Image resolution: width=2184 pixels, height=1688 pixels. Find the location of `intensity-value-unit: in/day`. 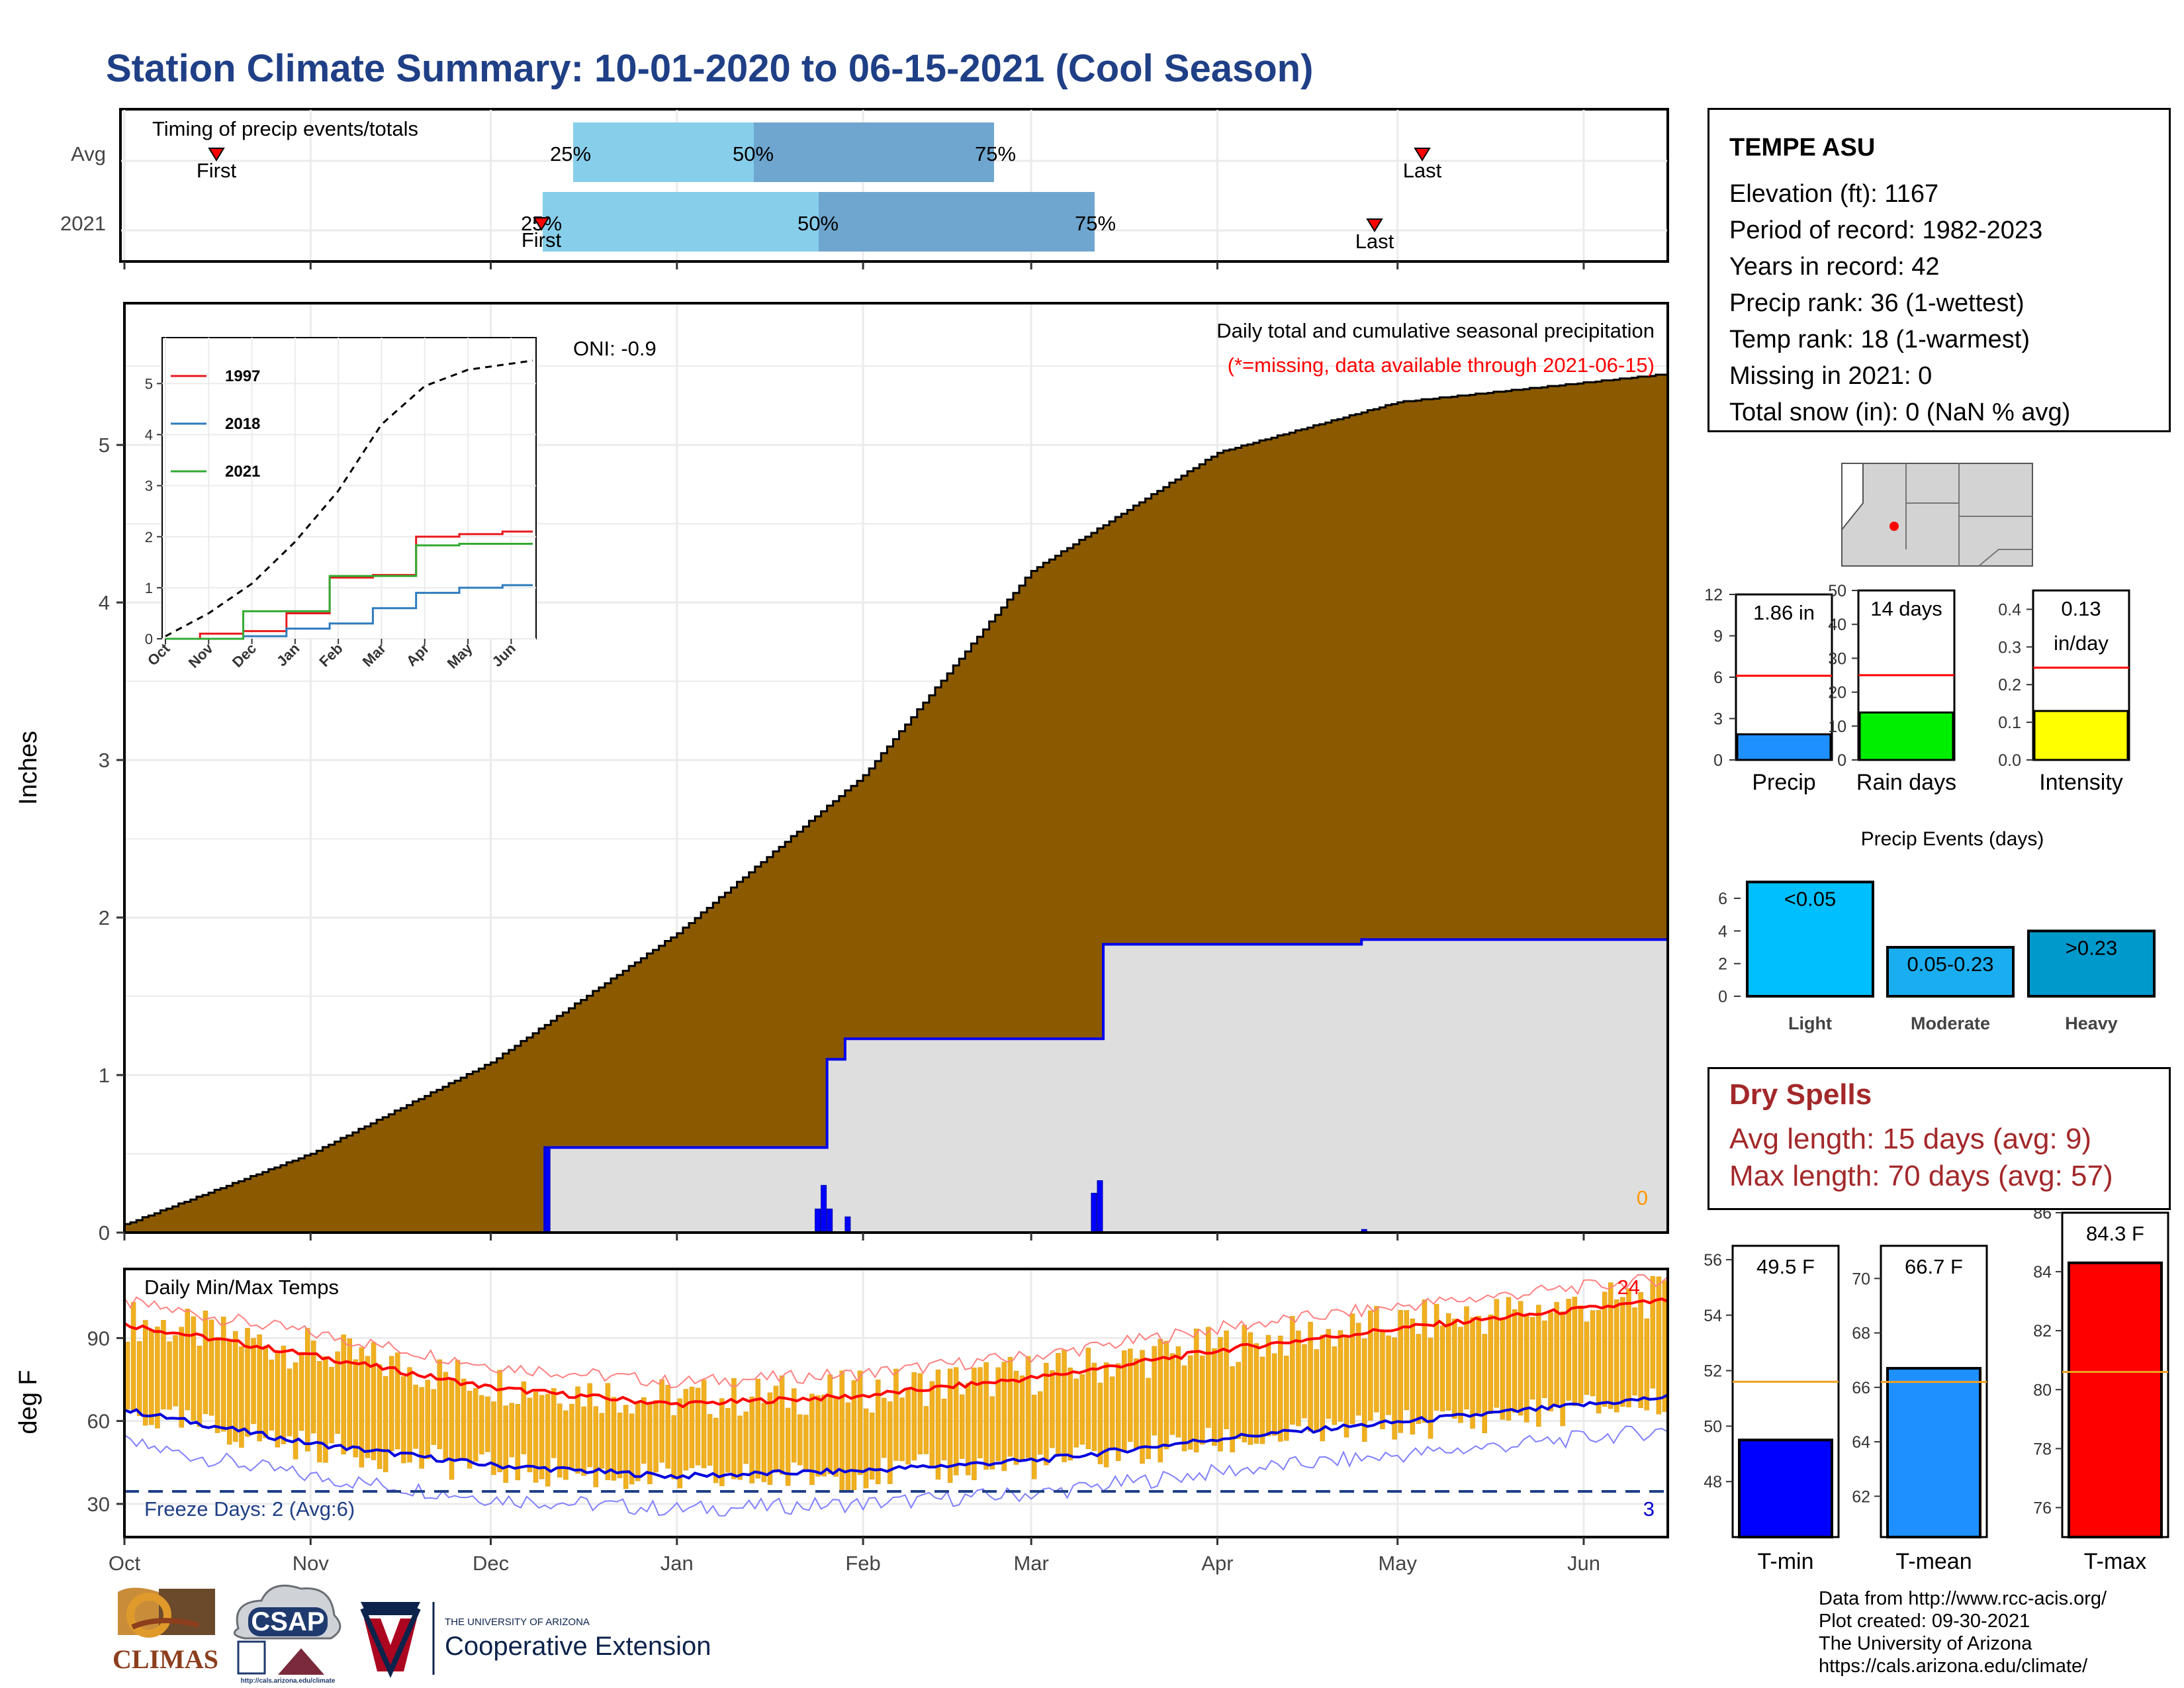

intensity-value-unit: in/day is located at coordinates (2081, 643).